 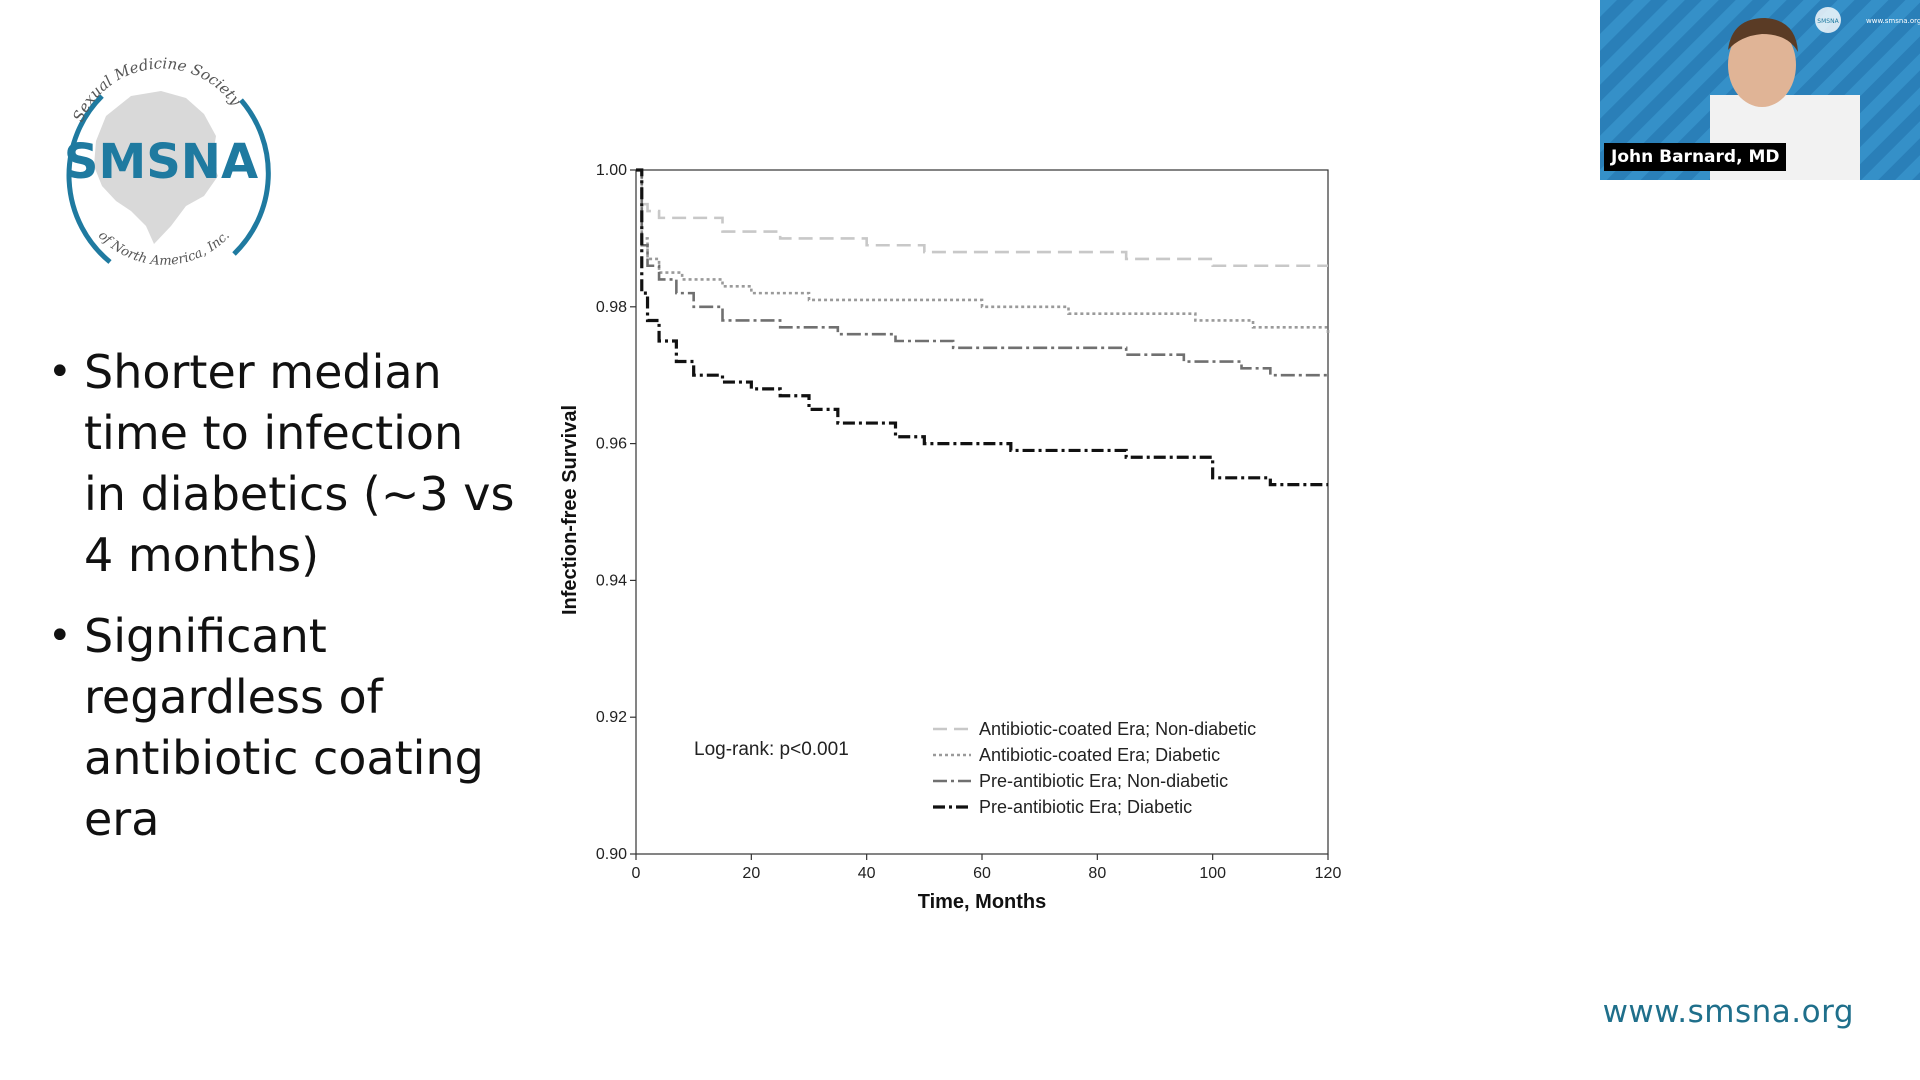 I want to click on x-tick-label: 0, so click(x=636, y=873).